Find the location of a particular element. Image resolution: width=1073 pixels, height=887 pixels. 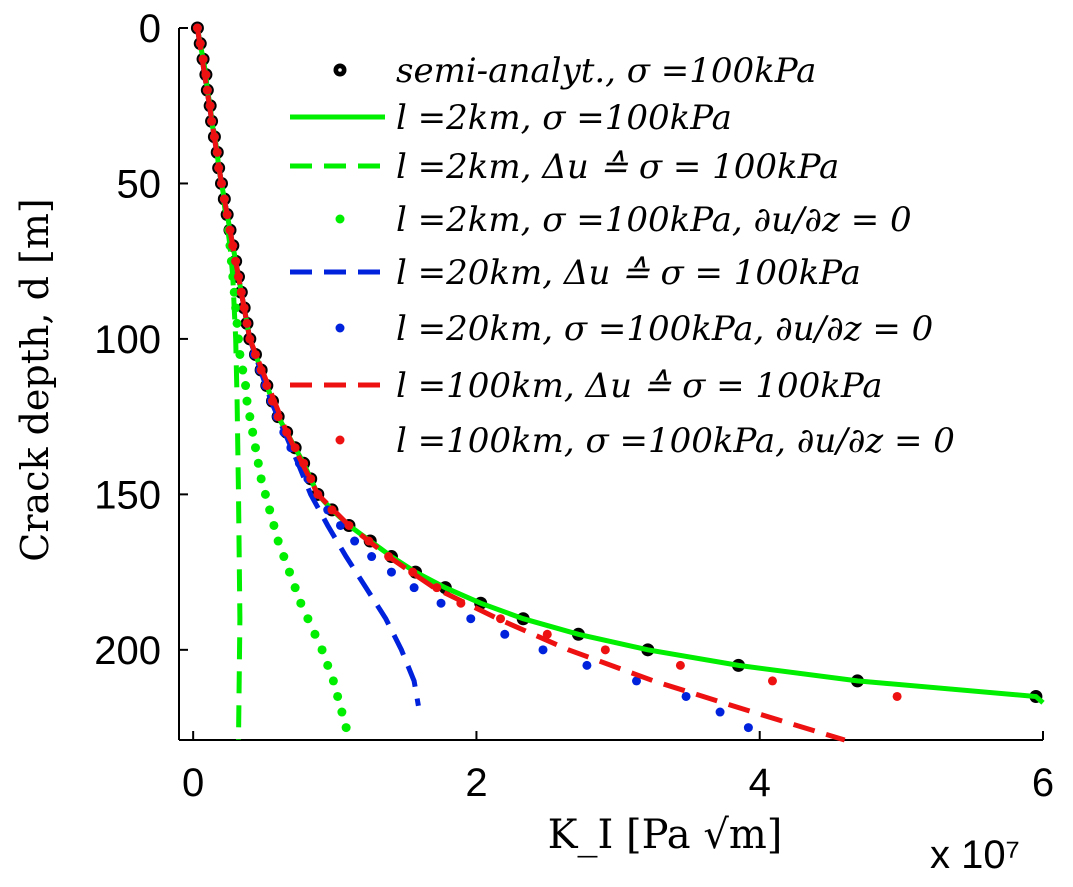

legend-label: semi-analyt., σ =100kPa is located at coordinates (606, 71).